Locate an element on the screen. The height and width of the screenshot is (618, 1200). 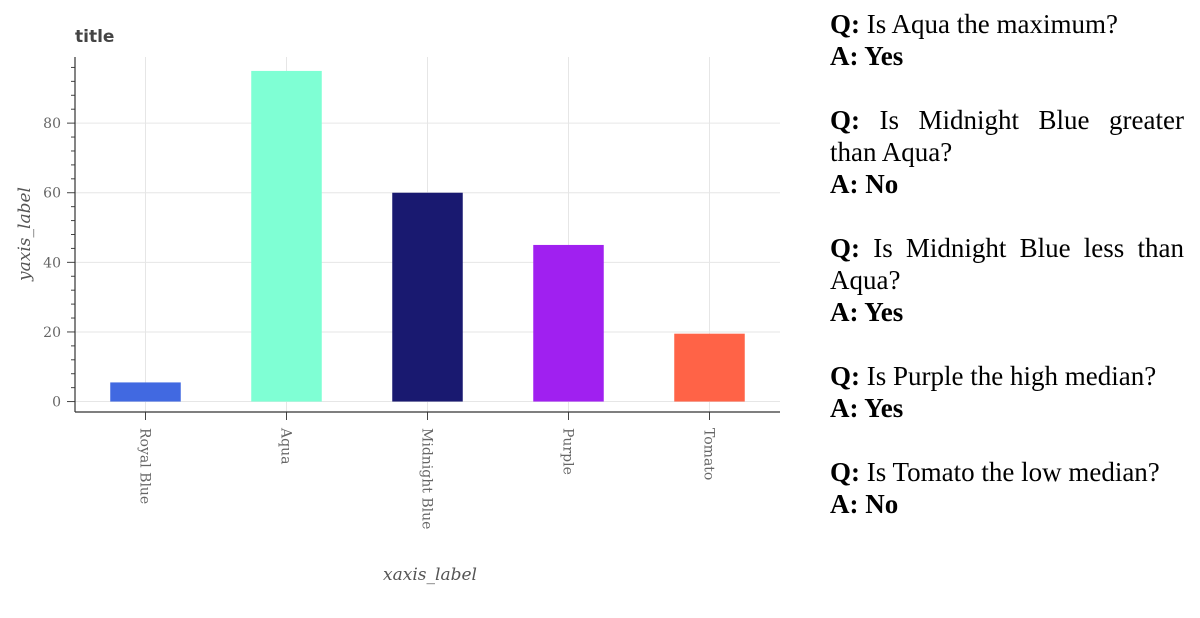
y-tick-label: 60 is located at coordinates (52, 194).